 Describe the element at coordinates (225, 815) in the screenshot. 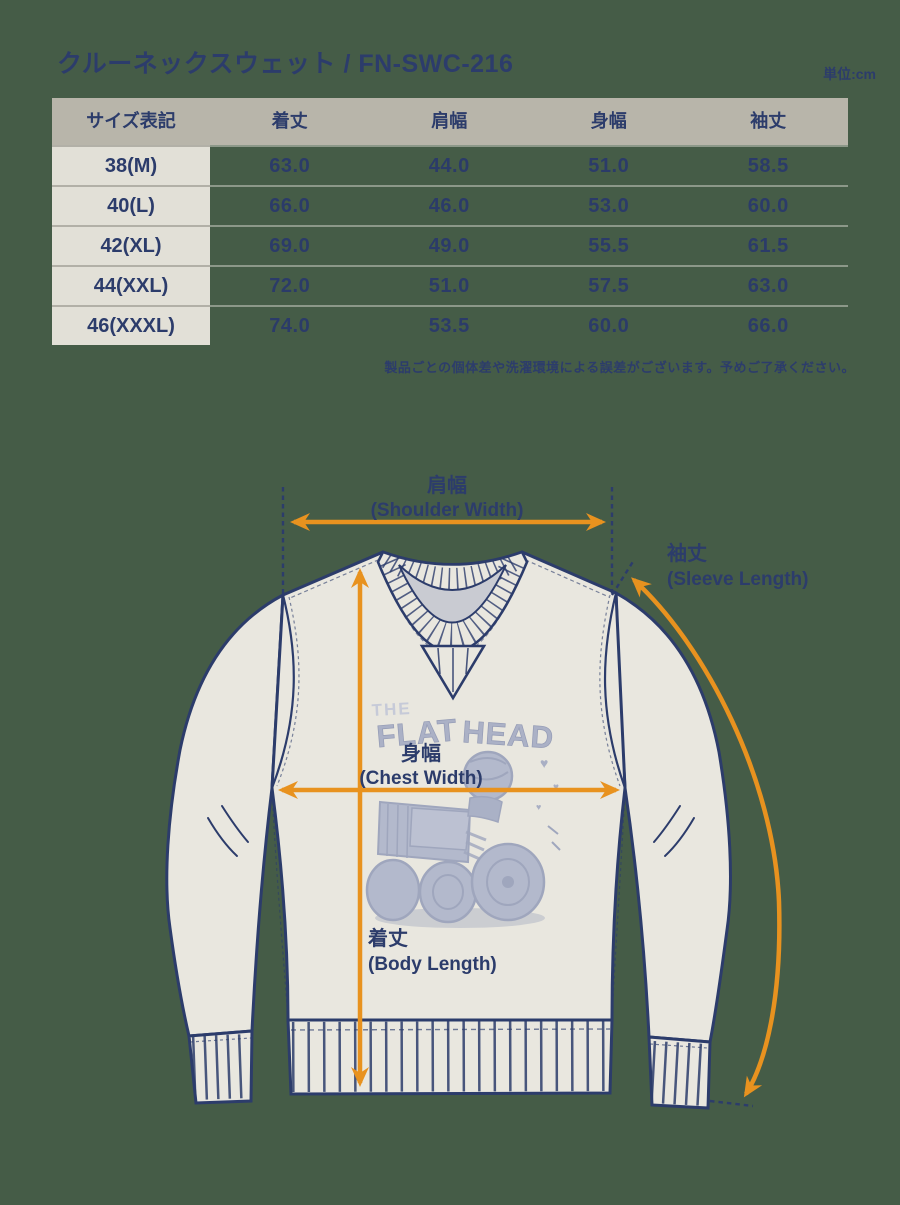

I see `left-sleeve` at that location.